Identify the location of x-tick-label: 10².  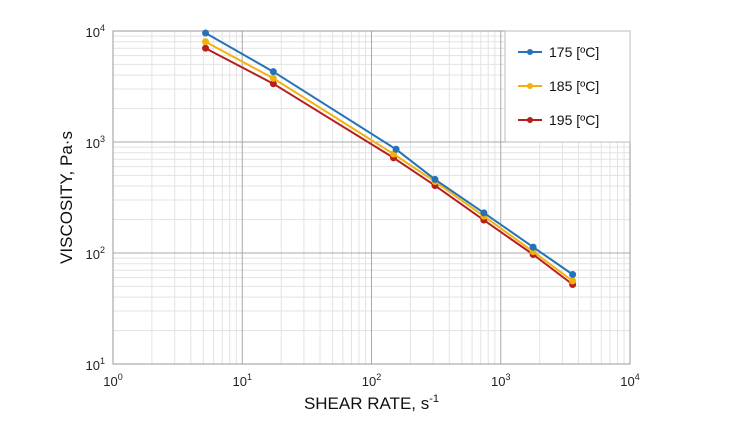
(371, 380).